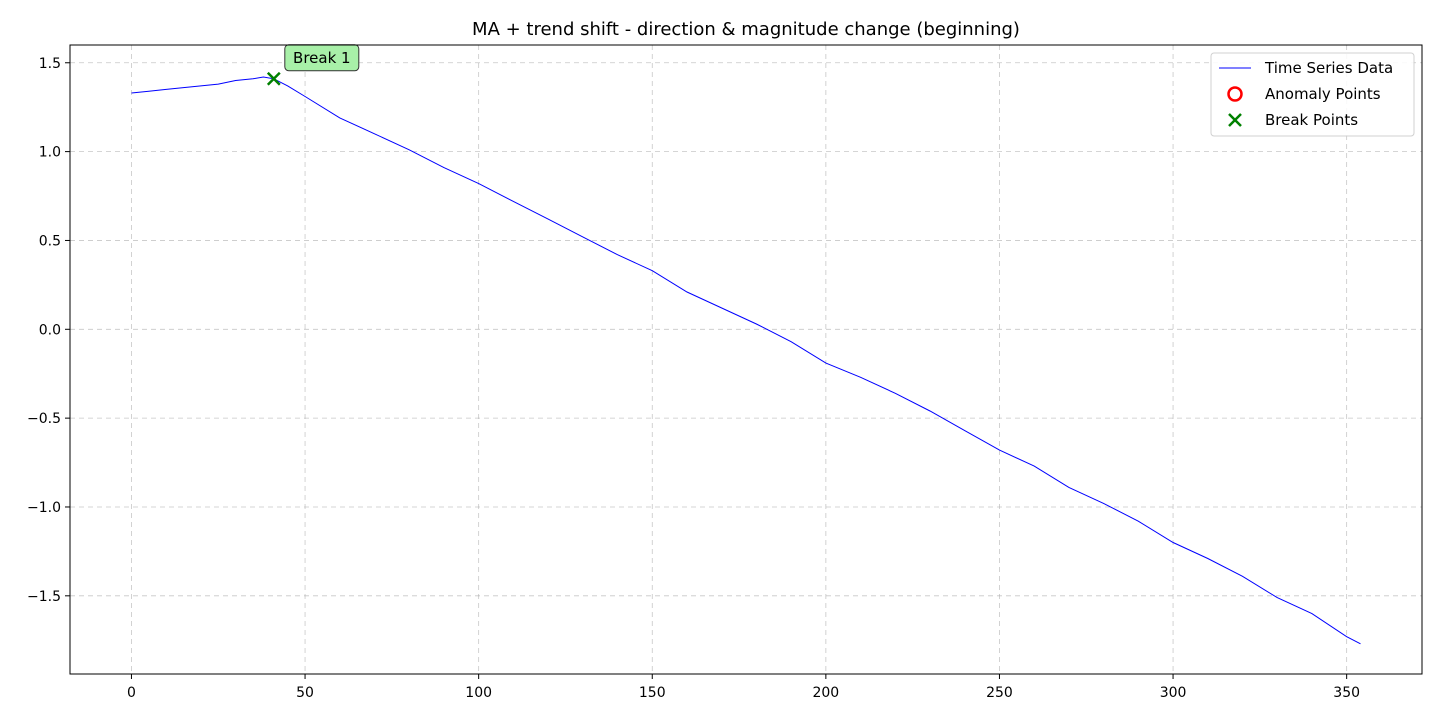 Image resolution: width=1440 pixels, height=720 pixels. Describe the element at coordinates (1311, 120) in the screenshot. I see `legend-label: Break Points` at that location.